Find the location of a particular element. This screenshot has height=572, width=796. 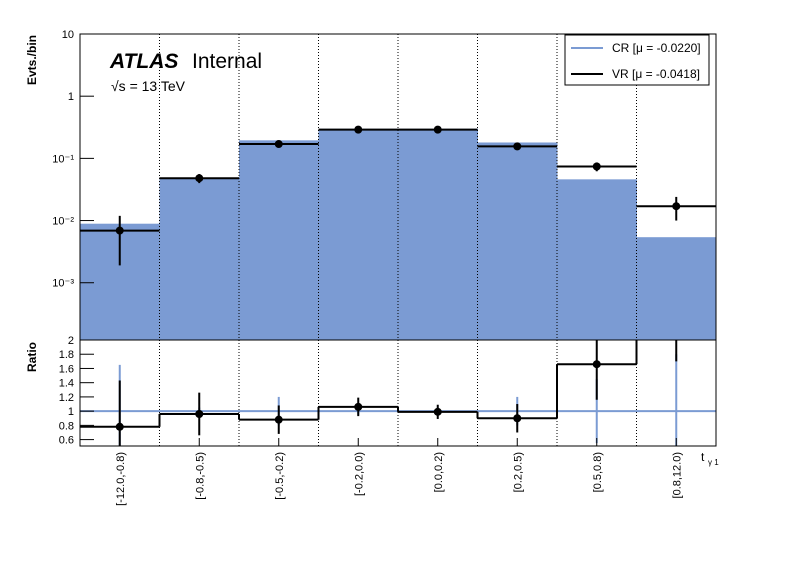

x-label-sub: γ 1 is located at coordinates (713, 462).